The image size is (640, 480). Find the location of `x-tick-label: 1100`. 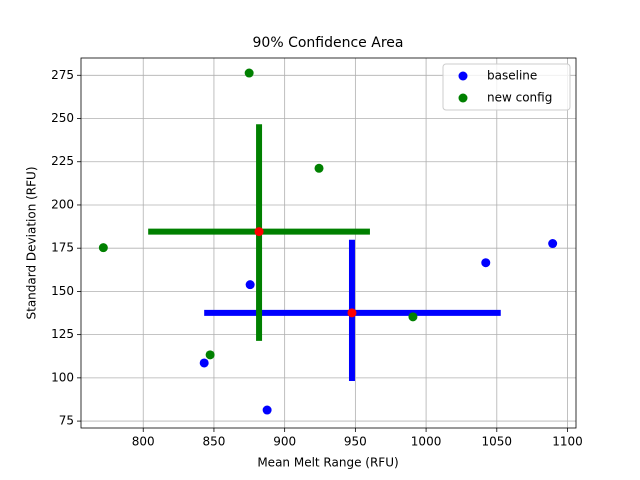

x-tick-label: 1100 is located at coordinates (567, 442).